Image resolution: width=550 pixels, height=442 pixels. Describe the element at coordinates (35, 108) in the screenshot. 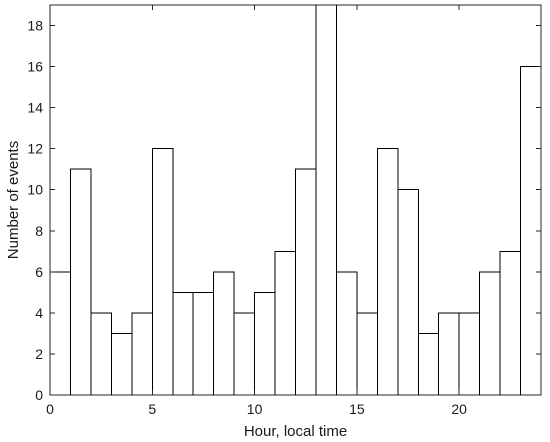

I see `y-tick-label: 14` at that location.